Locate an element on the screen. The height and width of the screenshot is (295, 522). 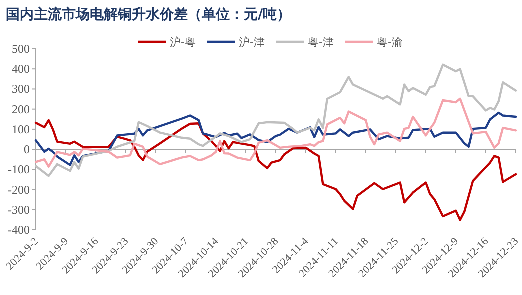
legend-label: 沪-津 is located at coordinates (252, 42).